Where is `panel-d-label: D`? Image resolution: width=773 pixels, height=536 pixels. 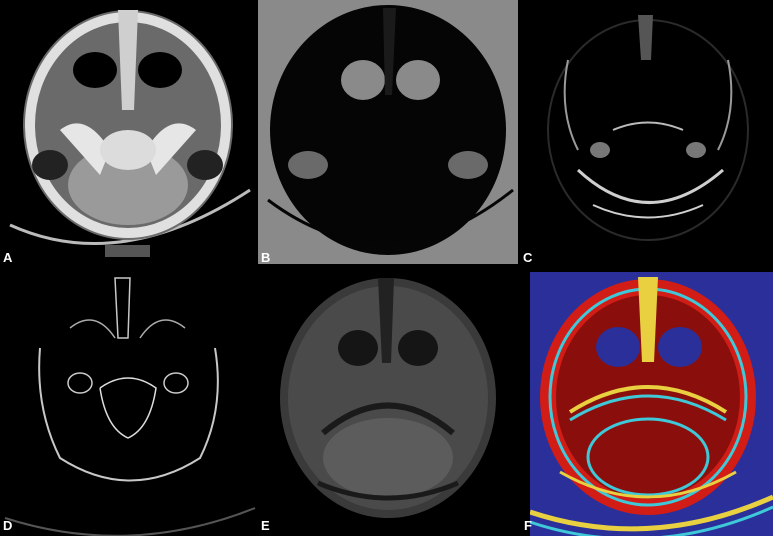
panel-d-label: D is located at coordinates (8, 525).